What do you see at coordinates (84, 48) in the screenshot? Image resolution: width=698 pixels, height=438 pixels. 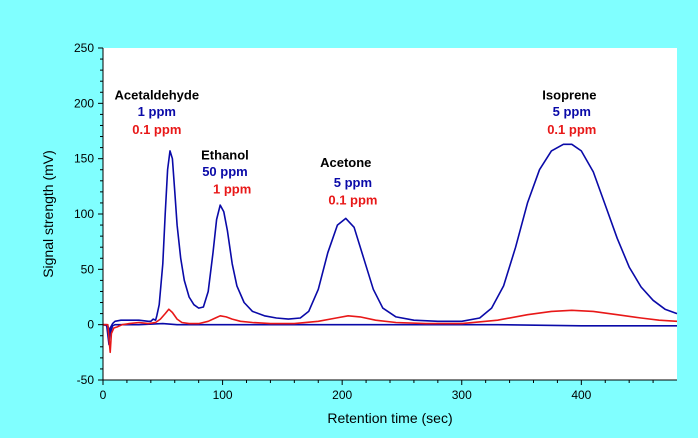 I see `y-tick-label: 250` at bounding box center [84, 48].